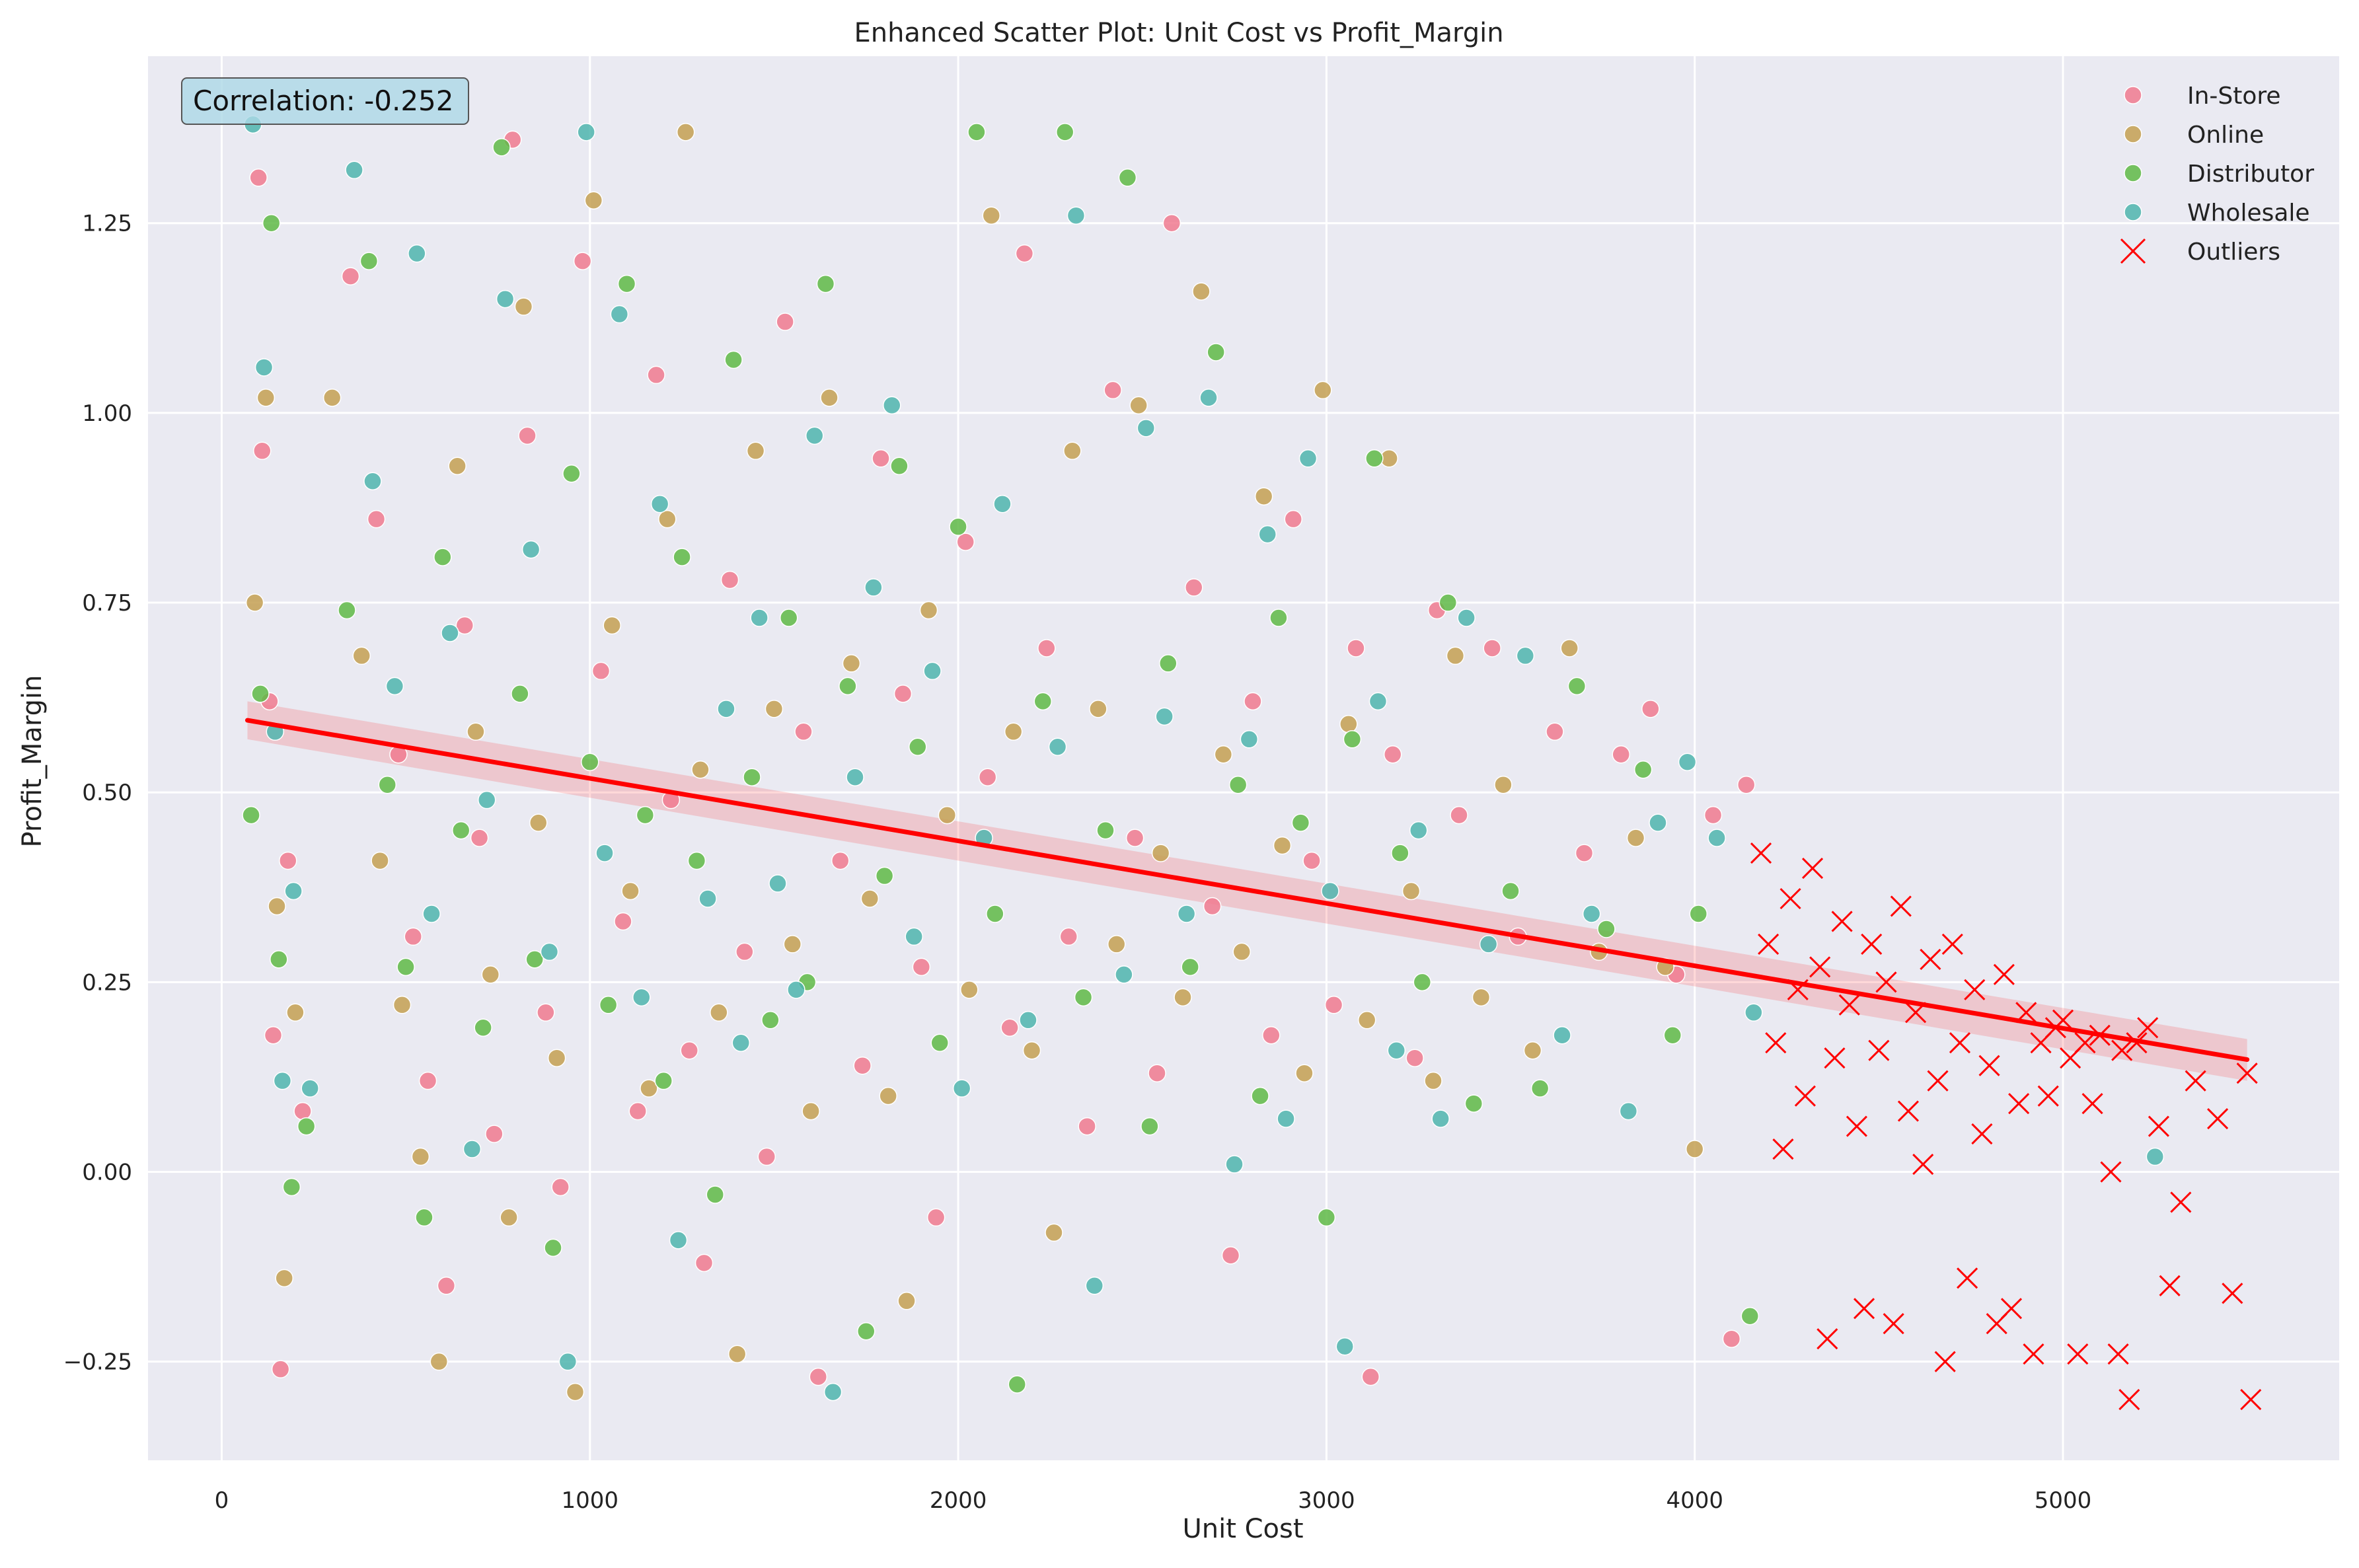  What do you see at coordinates (2006, 1126) in the screenshot?
I see `outlier-markers` at bounding box center [2006, 1126].